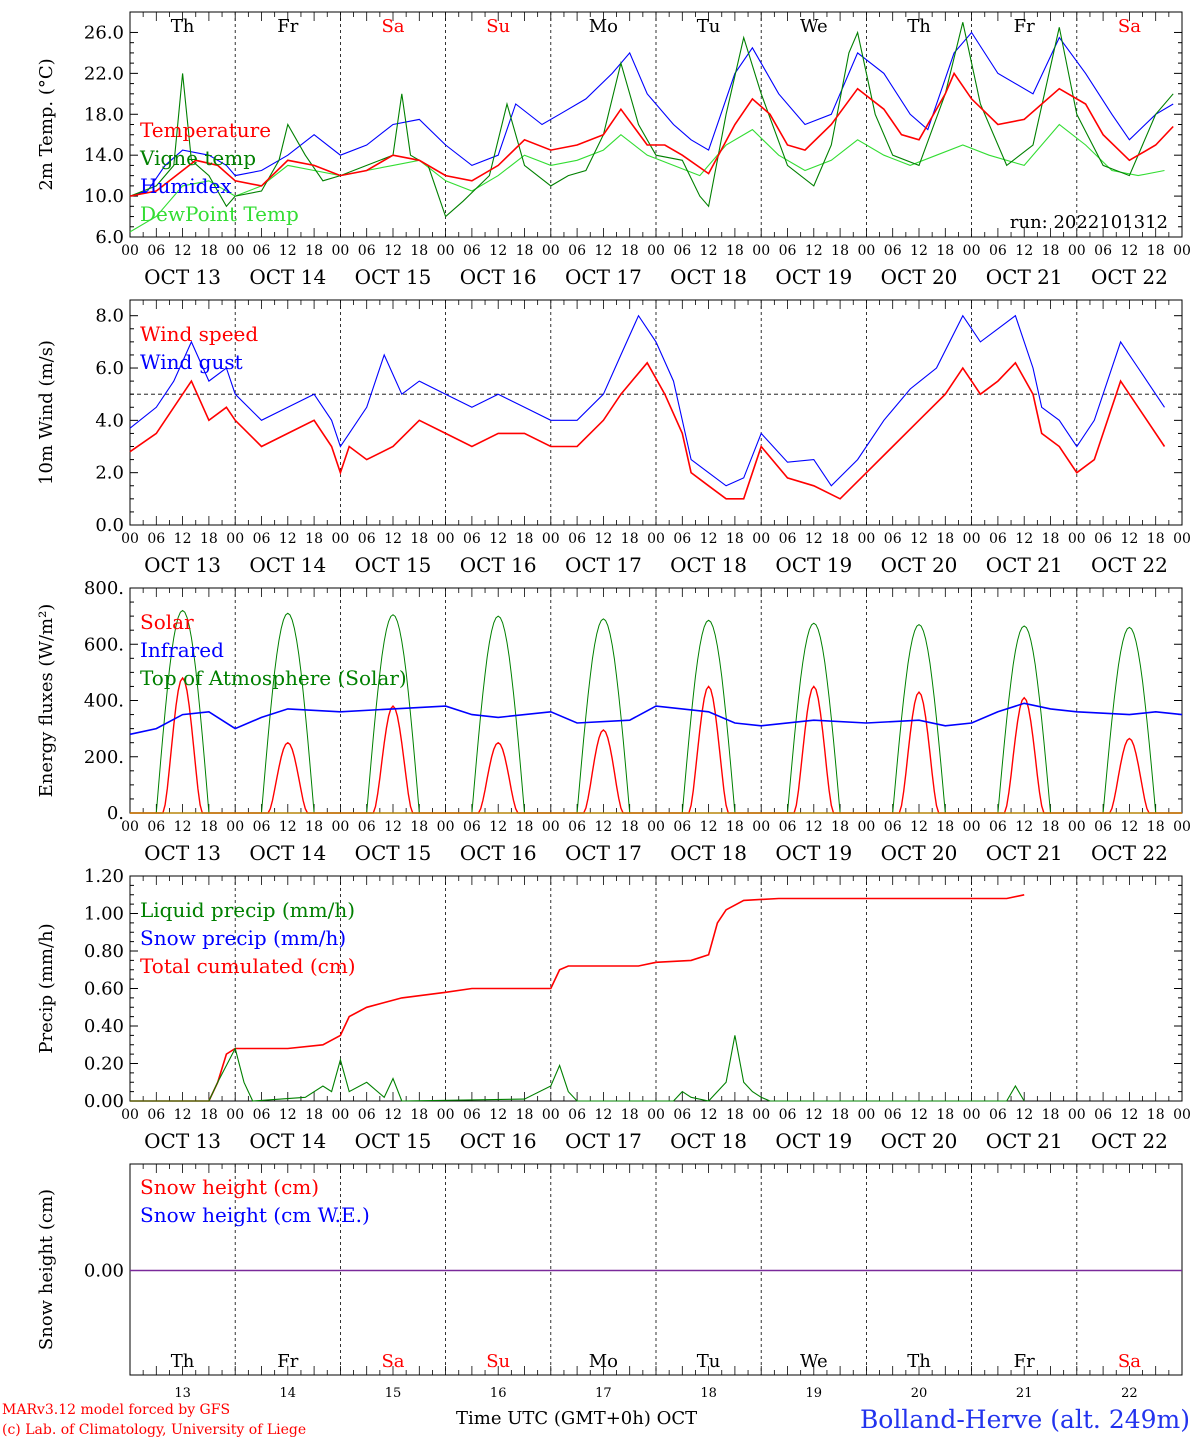 This screenshot has height=1440, width=1194. Describe the element at coordinates (708, 853) in the screenshot. I see `date-label: OCT 18` at that location.